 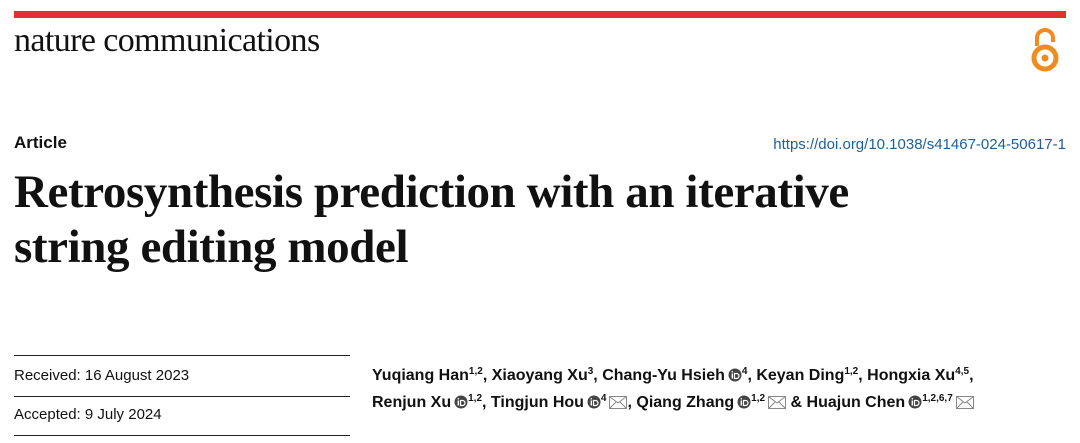 What do you see at coordinates (540, 14) in the screenshot?
I see `top-bar` at bounding box center [540, 14].